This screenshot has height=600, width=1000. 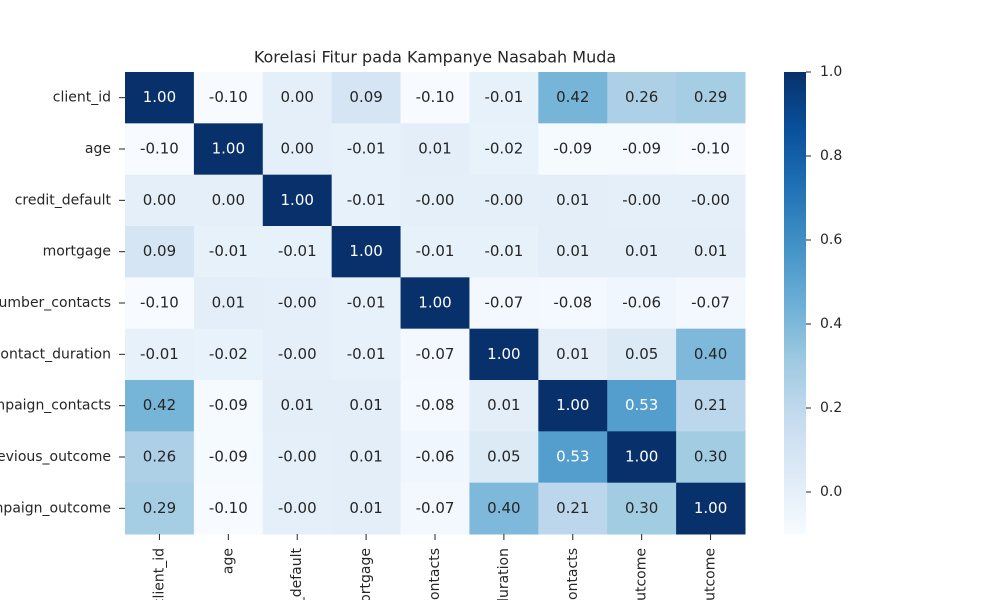 I want to click on y-tick-label: mortgage, so click(x=77, y=252).